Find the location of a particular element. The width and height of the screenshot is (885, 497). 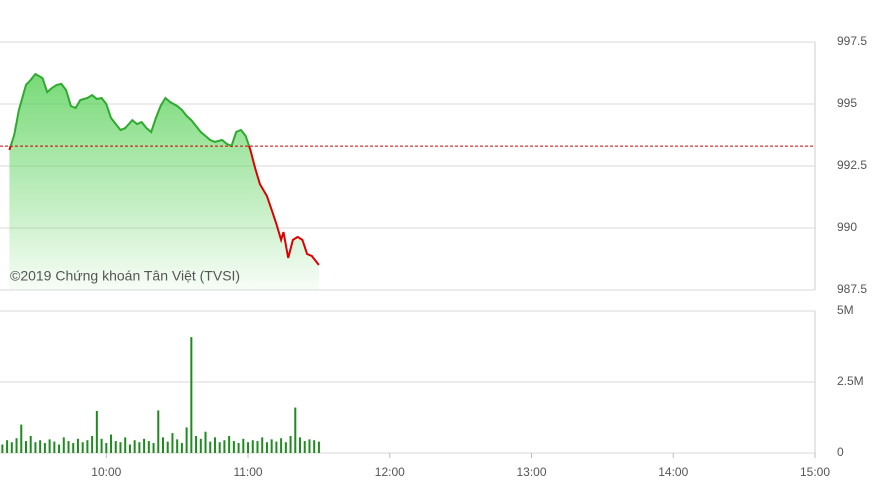

x-tick-label: 12:00 is located at coordinates (390, 472).